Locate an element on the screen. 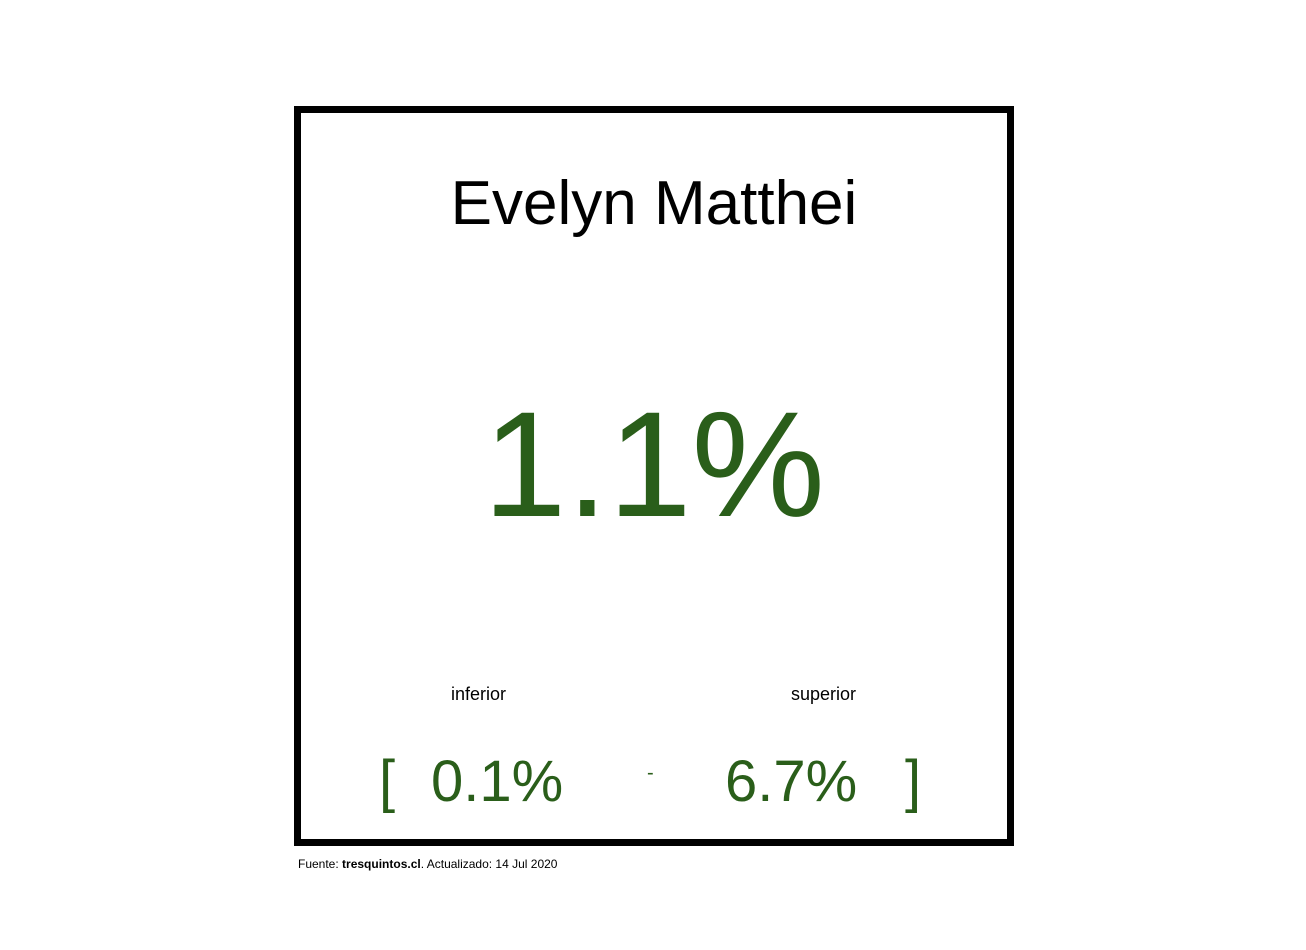 The height and width of the screenshot is (950, 1306). upper-bound-value: 6.7% is located at coordinates (791, 781).